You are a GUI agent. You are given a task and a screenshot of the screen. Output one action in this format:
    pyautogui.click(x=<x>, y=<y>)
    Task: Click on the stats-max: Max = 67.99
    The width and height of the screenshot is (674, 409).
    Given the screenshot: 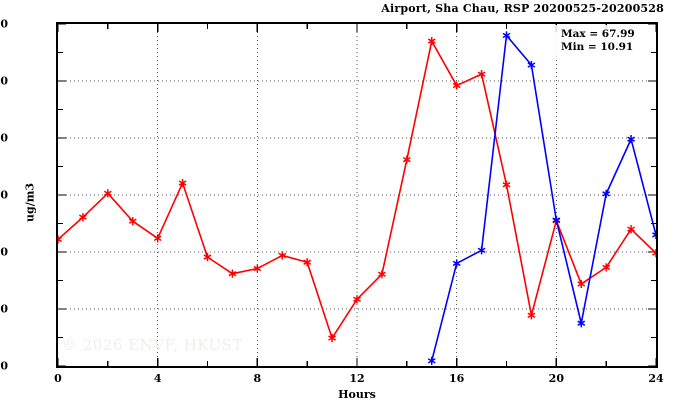 What is the action you would take?
    pyautogui.click(x=598, y=34)
    